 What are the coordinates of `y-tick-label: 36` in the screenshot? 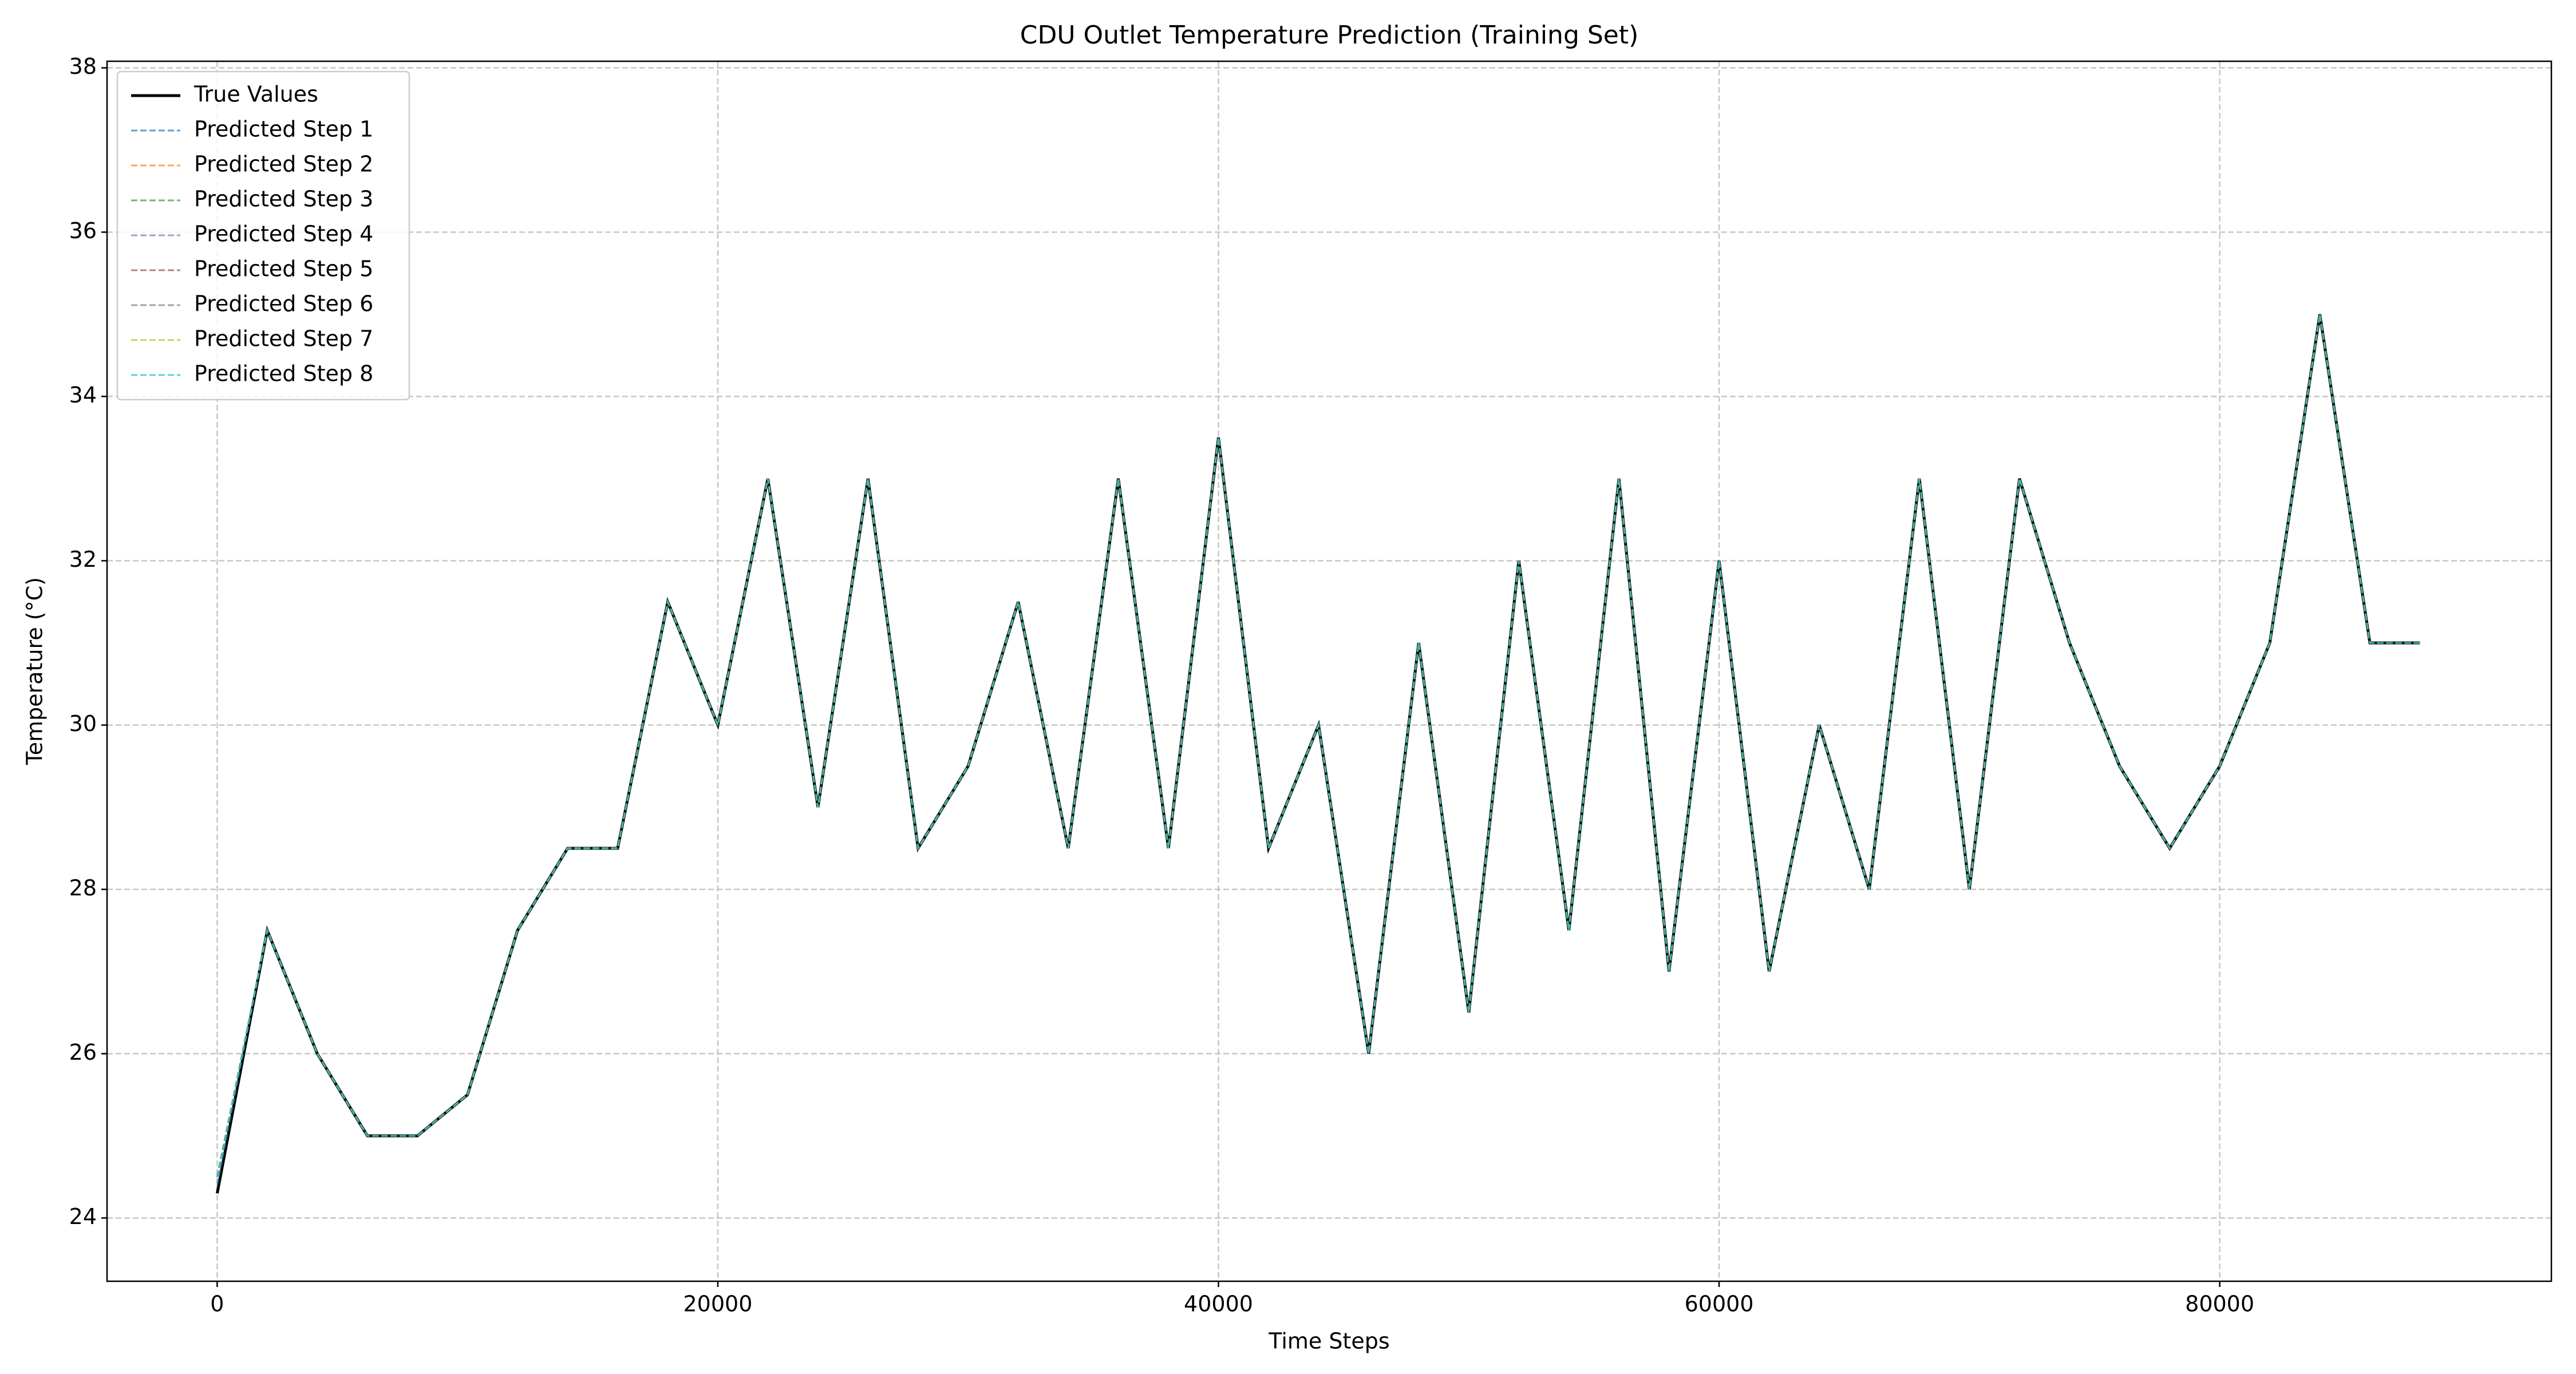 It's located at (83, 231).